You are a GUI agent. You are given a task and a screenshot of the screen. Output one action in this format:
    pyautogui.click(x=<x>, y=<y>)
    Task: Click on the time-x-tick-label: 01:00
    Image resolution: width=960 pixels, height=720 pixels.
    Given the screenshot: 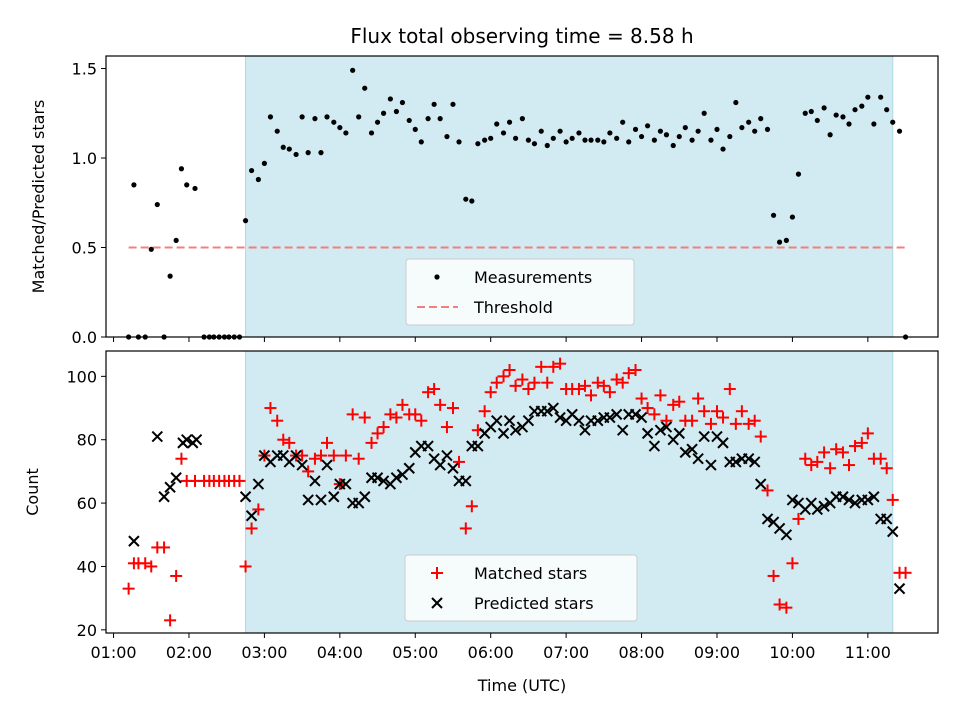 What is the action you would take?
    pyautogui.click(x=113, y=652)
    